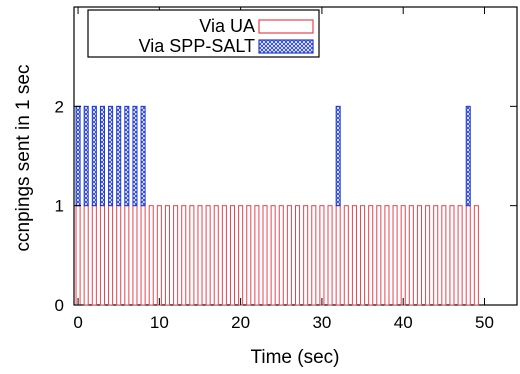  I want to click on bar-spp-salt-t48, so click(468, 156).